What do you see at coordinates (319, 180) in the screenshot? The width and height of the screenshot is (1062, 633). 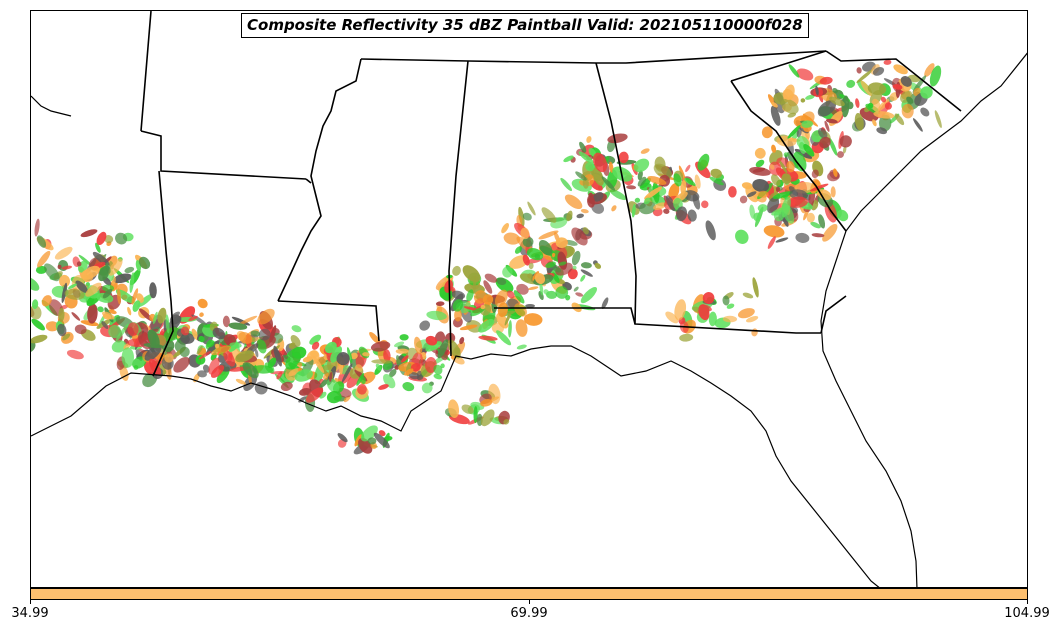 I see `border-tn-river` at bounding box center [319, 180].